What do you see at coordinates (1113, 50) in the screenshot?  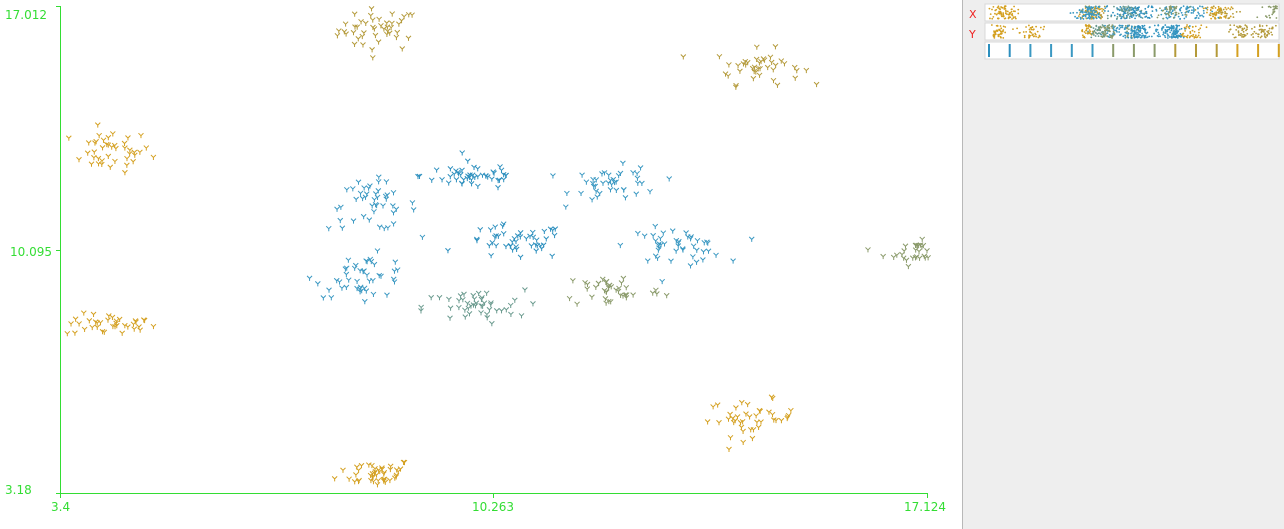 I see `color-bar` at bounding box center [1113, 50].